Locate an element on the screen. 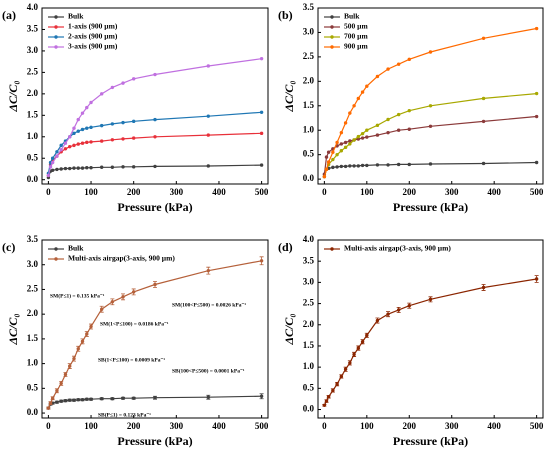 The image size is (550, 464). panel-label: (d) is located at coordinates (285, 247).